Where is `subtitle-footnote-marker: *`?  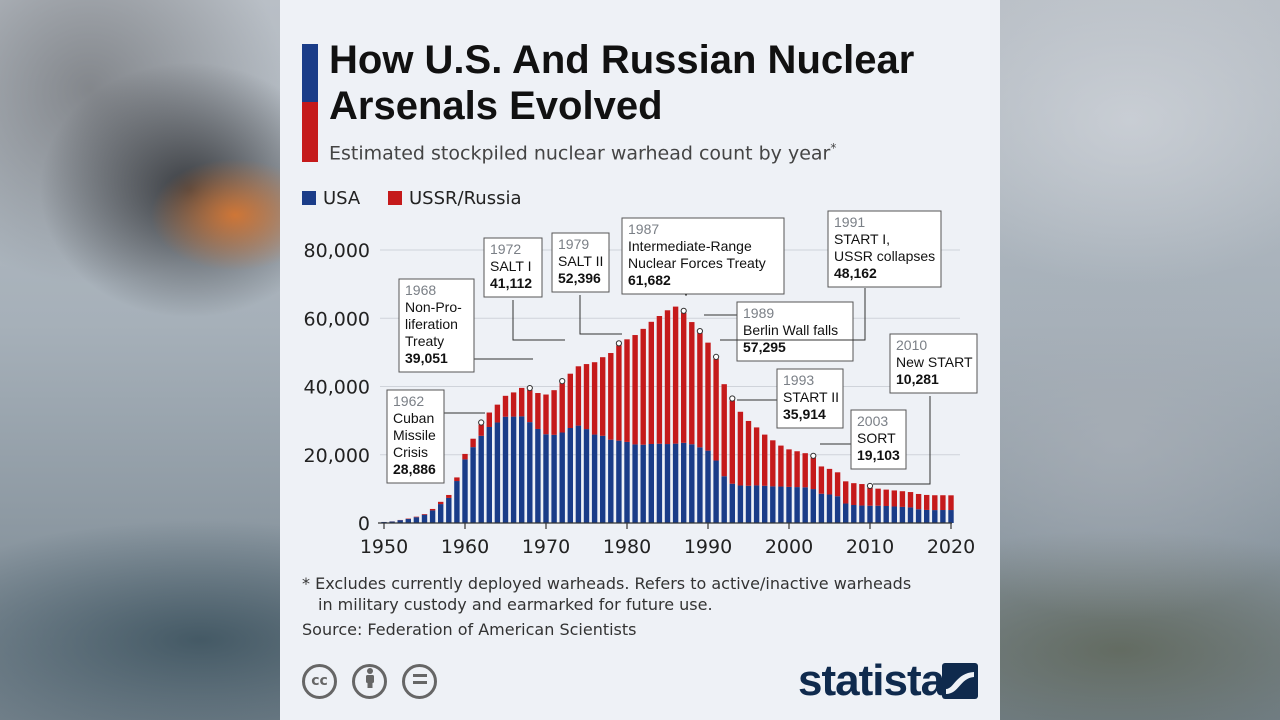
subtitle-footnote-marker: * is located at coordinates (833, 148).